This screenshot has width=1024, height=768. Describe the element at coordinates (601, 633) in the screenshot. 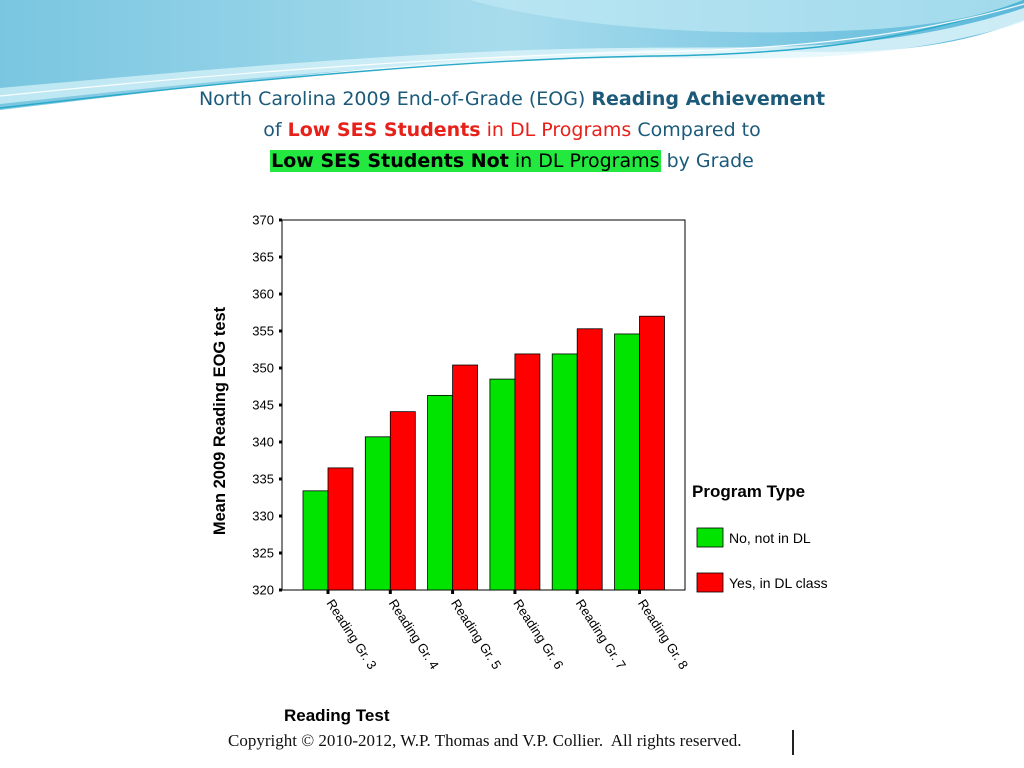

I see `x-tick-label: Reading Gr. 7` at that location.